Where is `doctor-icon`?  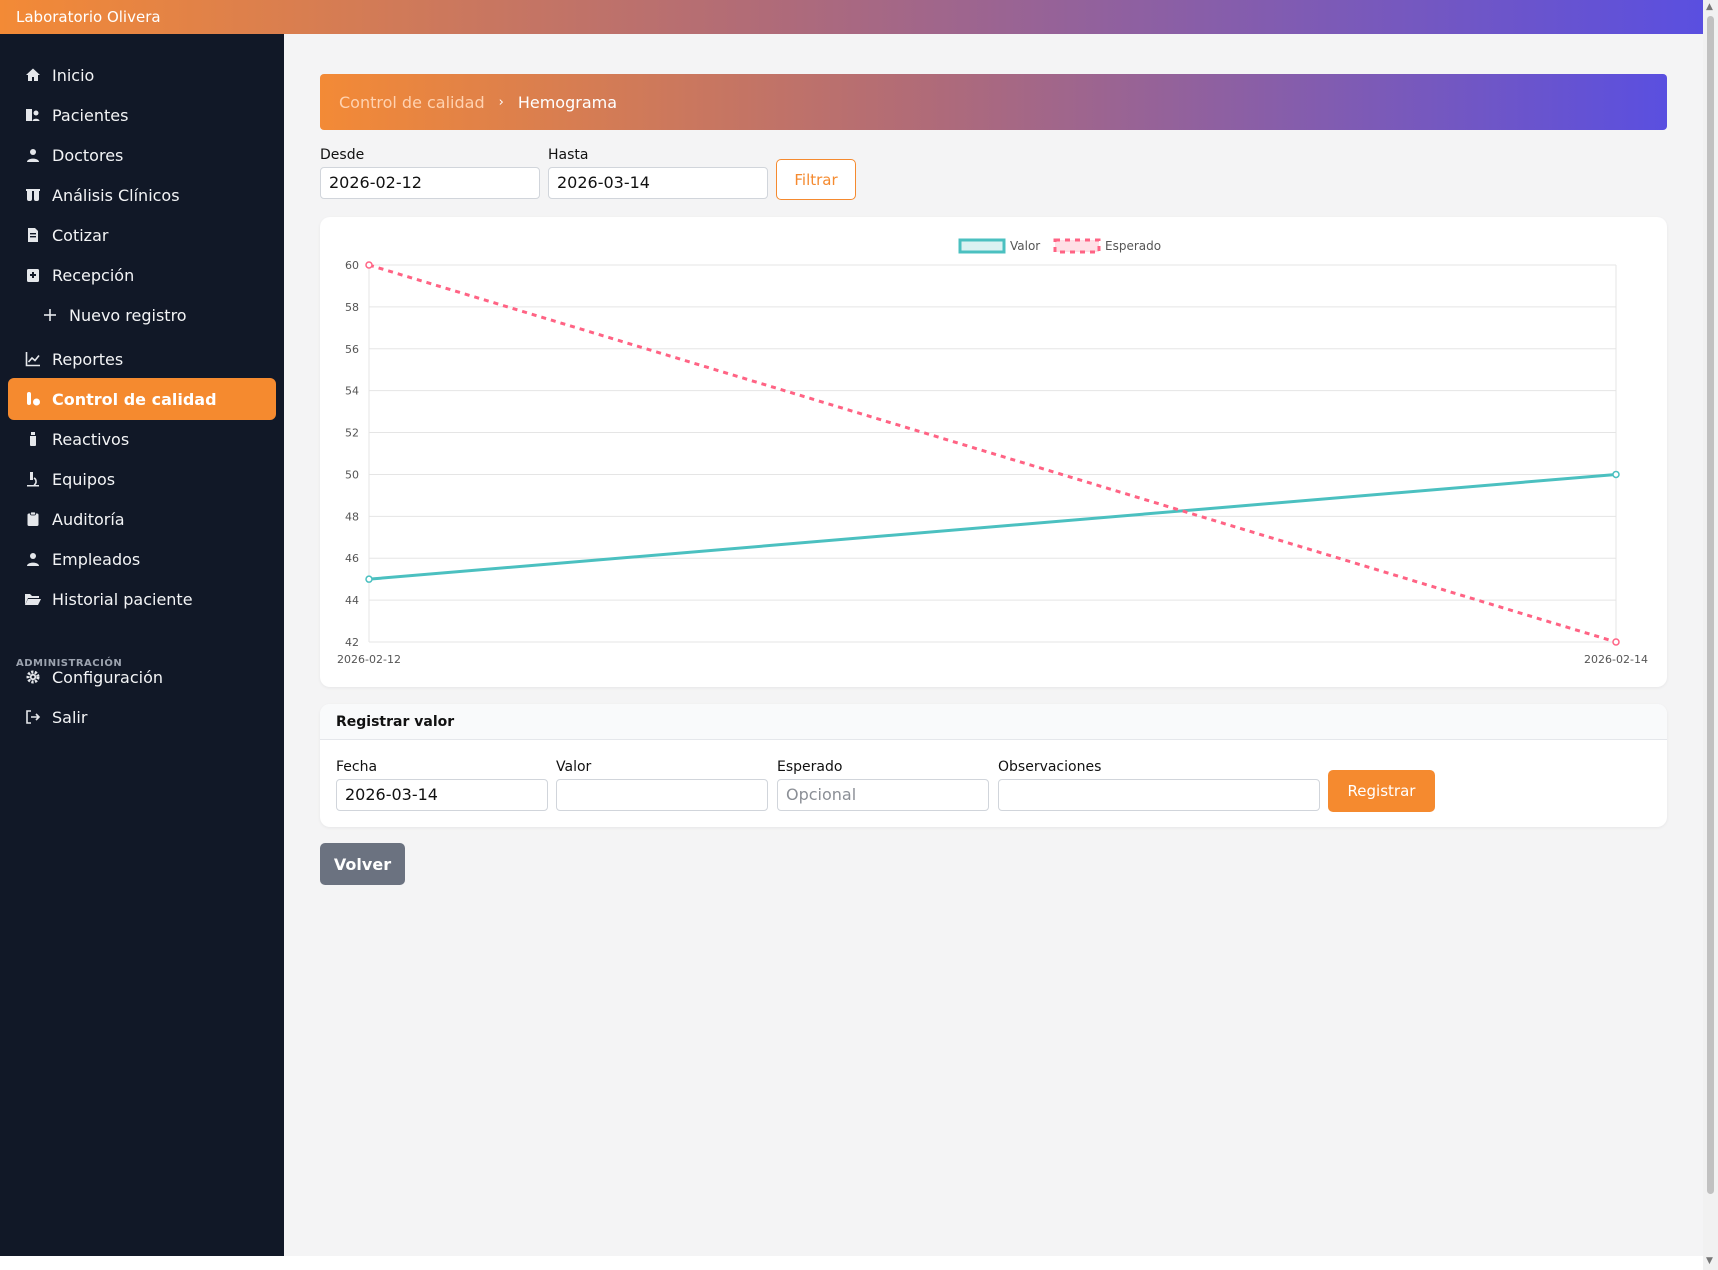 doctor-icon is located at coordinates (33, 155).